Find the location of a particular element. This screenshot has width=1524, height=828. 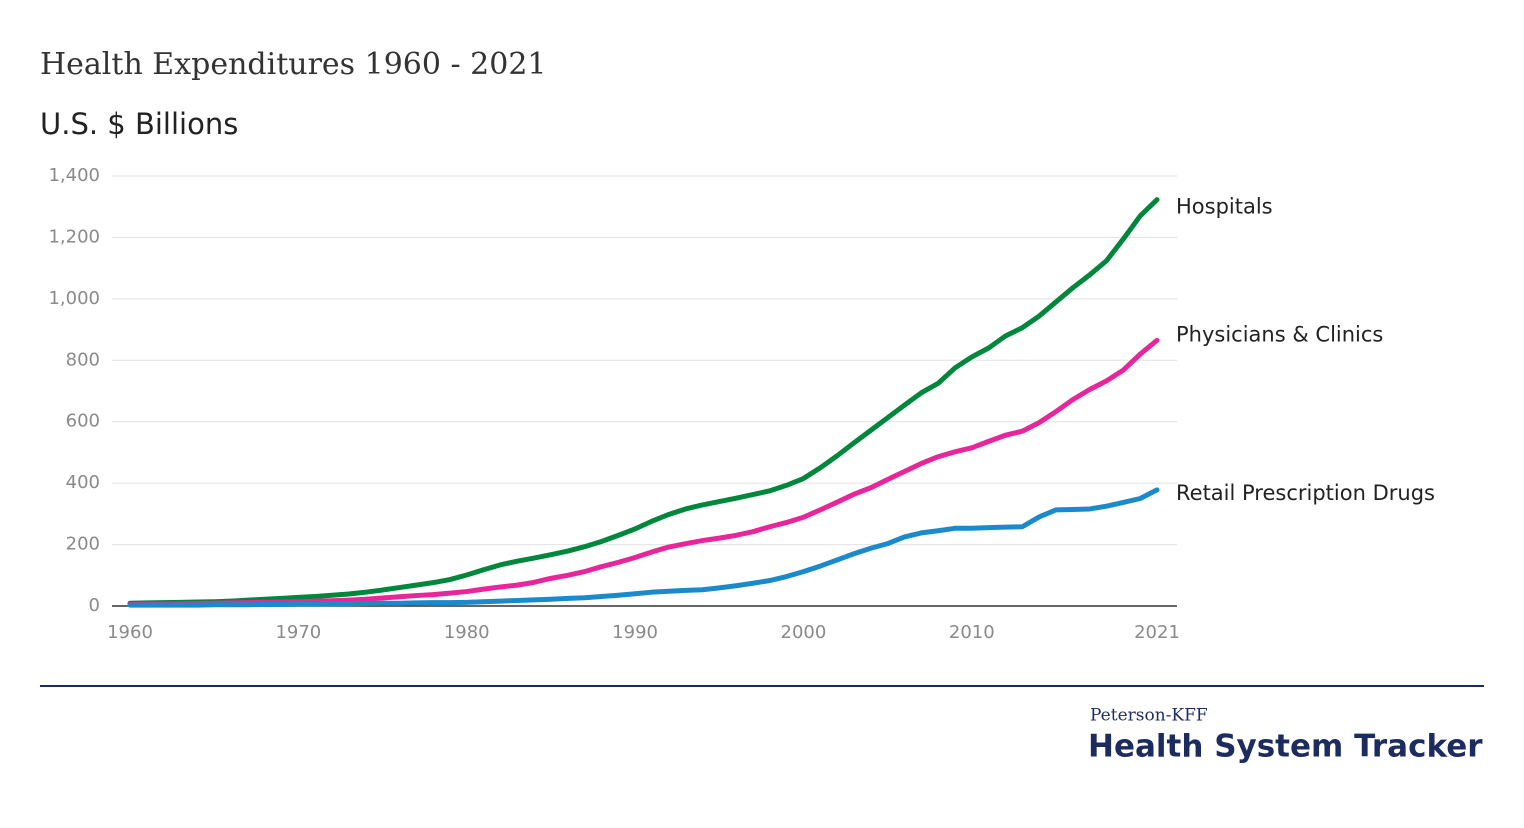

series-label: Physicians & Clinics is located at coordinates (1279, 334).